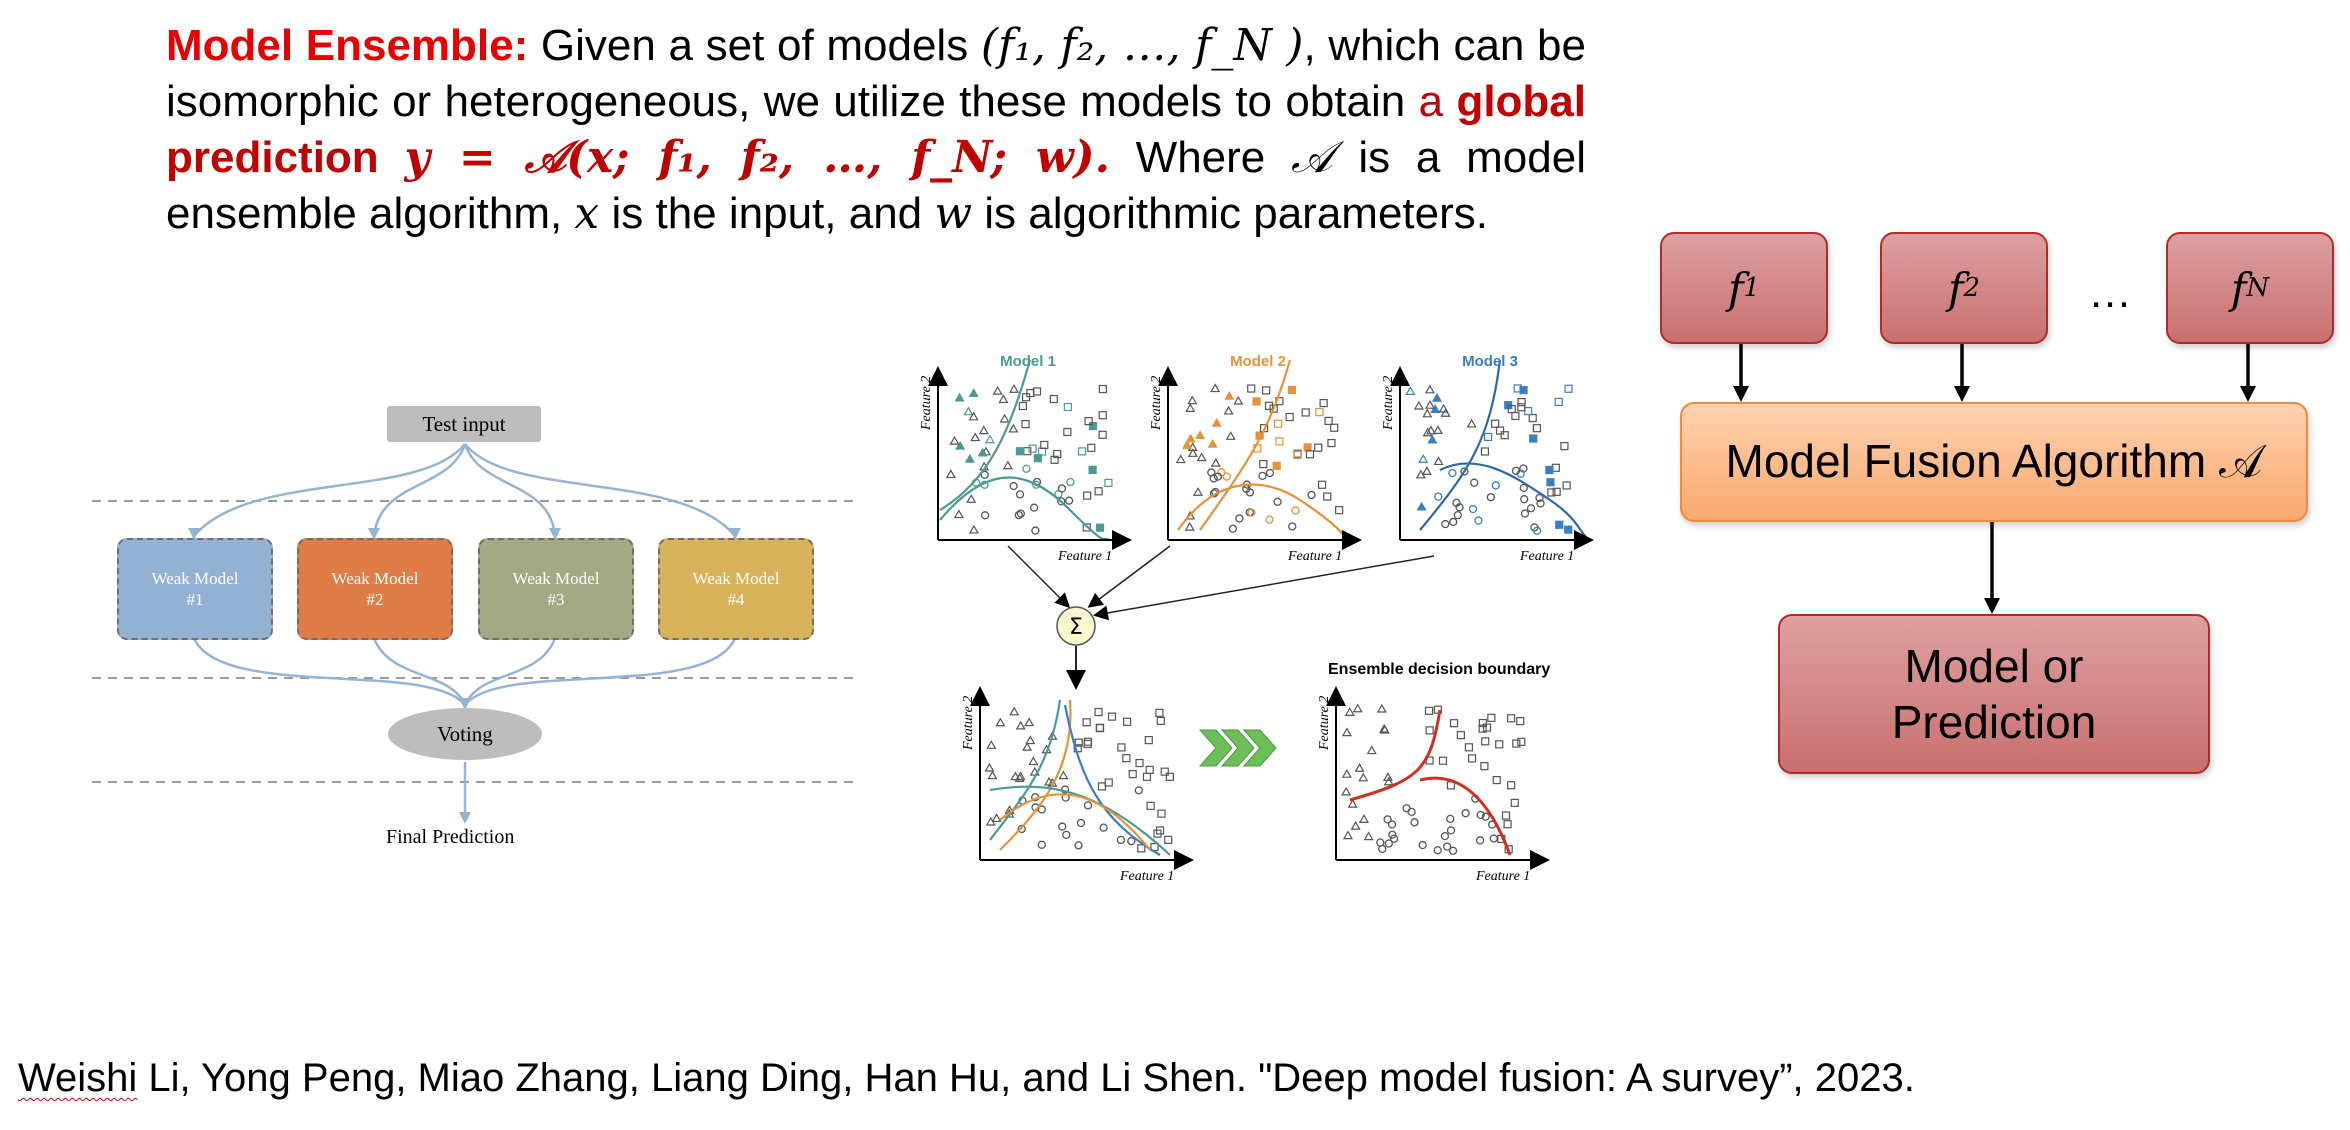 This screenshot has width=2350, height=1130. Describe the element at coordinates (195, 578) in the screenshot. I see `weak-model-1-label: Weak Model` at that location.